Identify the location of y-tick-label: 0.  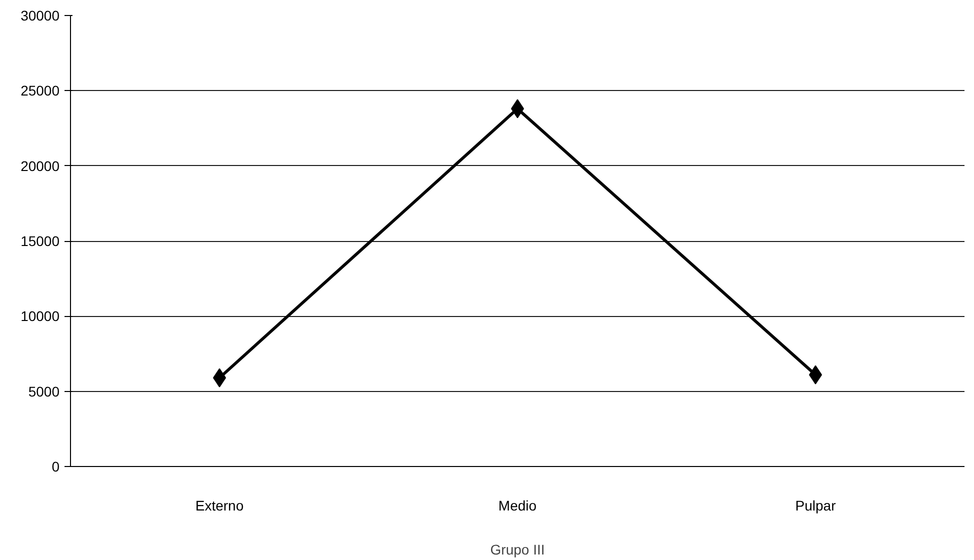
(56, 466).